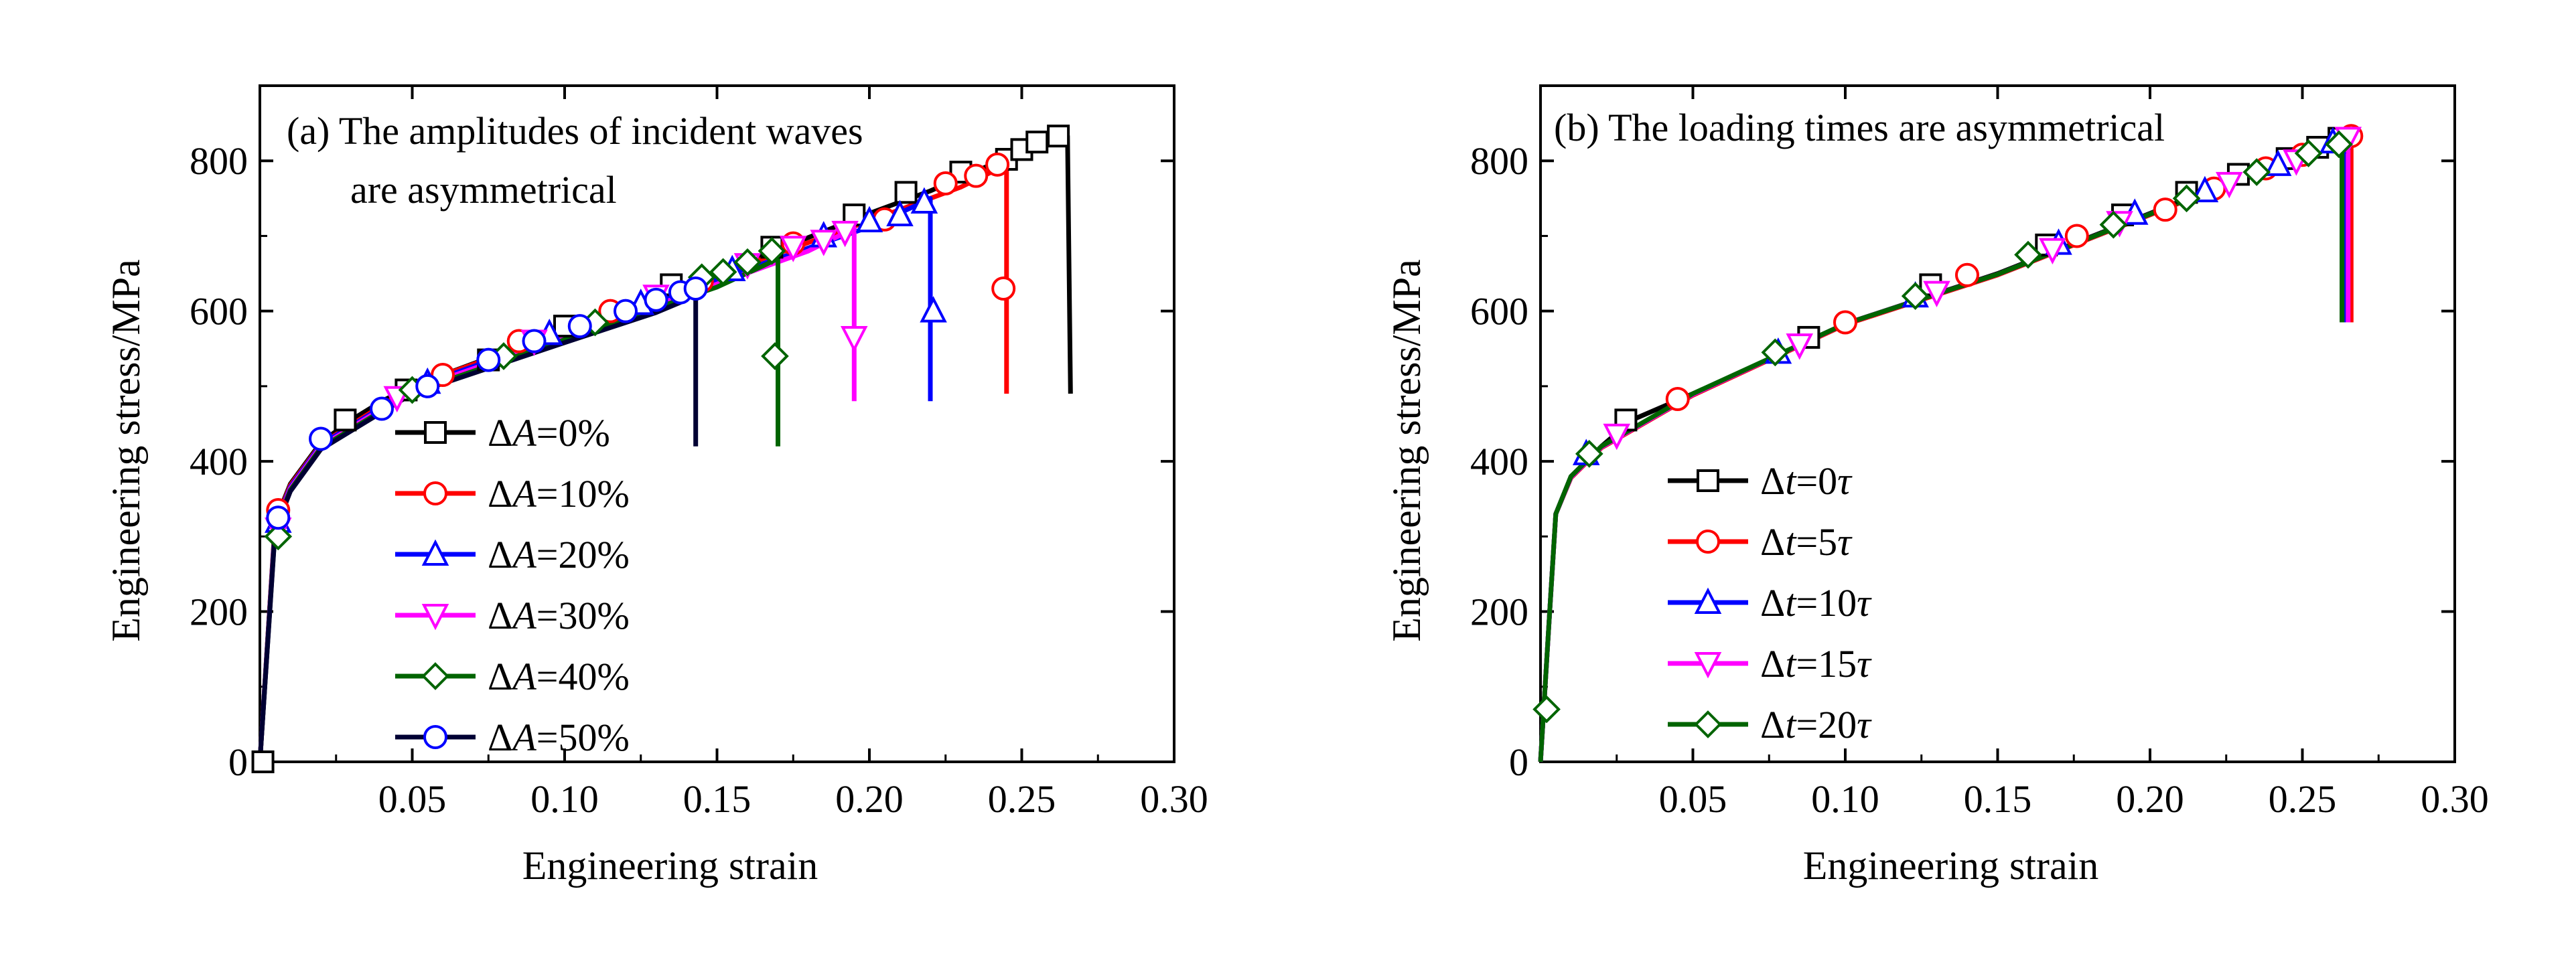 Image resolution: width=2576 pixels, height=960 pixels. I want to click on legend: Δt=0τ Δt=5τ Δt=10τ Δt=15τ Δt=20τ, so click(1770, 602).